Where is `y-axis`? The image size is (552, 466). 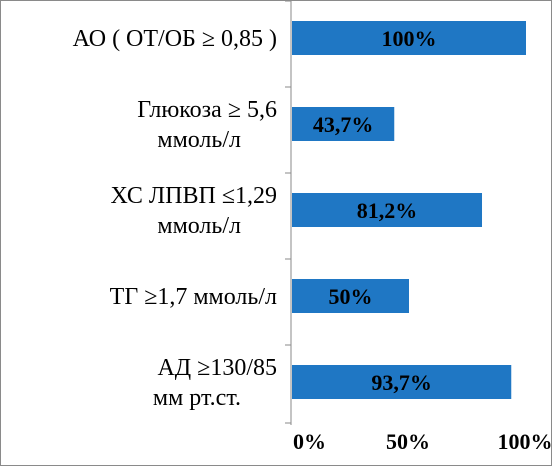 y-axis is located at coordinates (288, 213).